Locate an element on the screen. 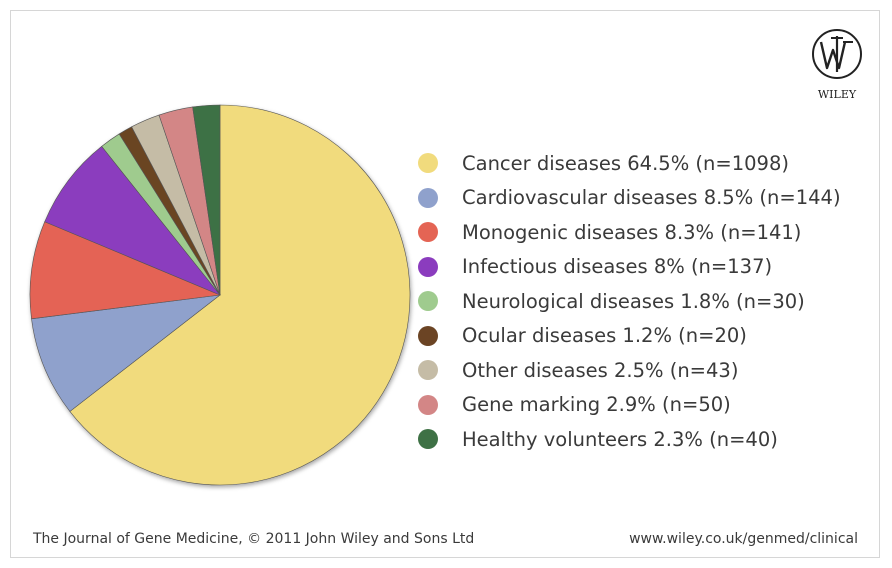 This screenshot has height=568, width=892. legend-item-7: Gene marking 2.9% (n=50) is located at coordinates (629, 405).